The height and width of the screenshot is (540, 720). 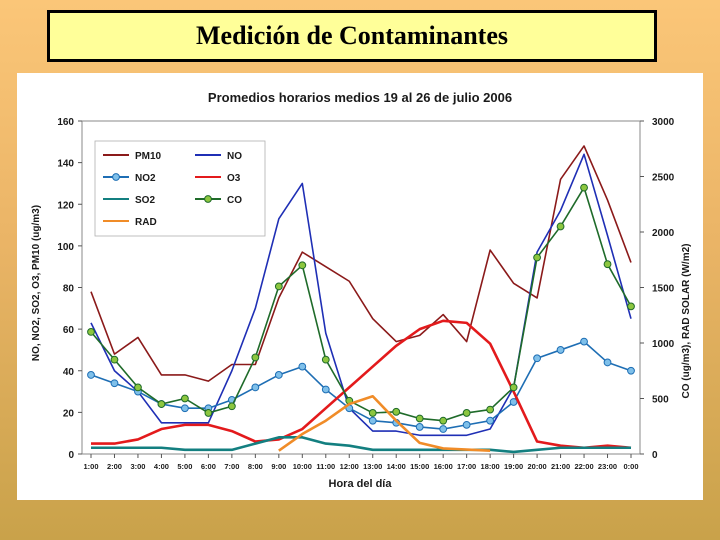 I want to click on chart-legend: PM10 NO NO2 O3 SO2 CO RAD, so click(x=180, y=188).